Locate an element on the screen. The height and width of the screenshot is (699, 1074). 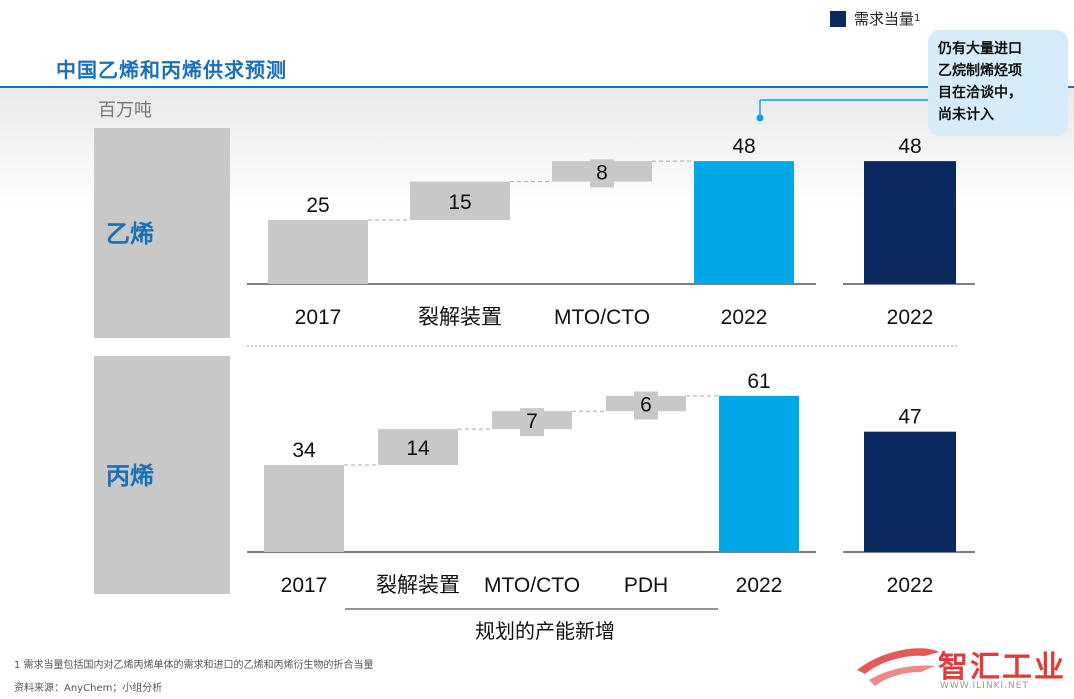
data-label: 8 is located at coordinates (602, 172).